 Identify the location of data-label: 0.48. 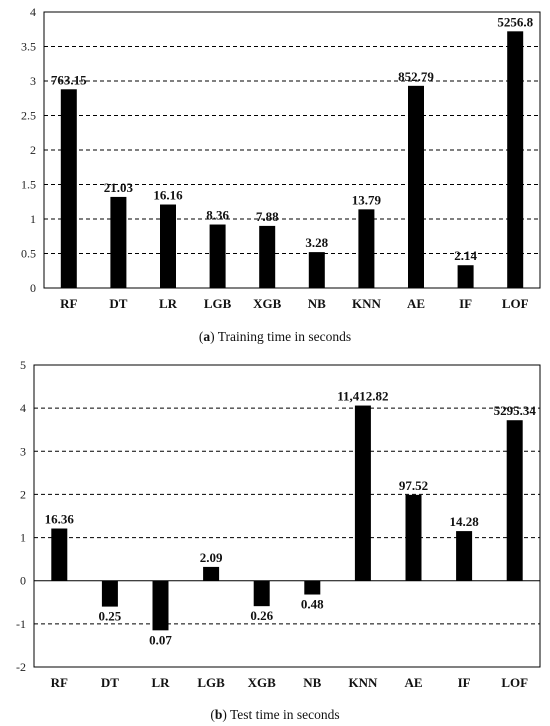
(312, 604).